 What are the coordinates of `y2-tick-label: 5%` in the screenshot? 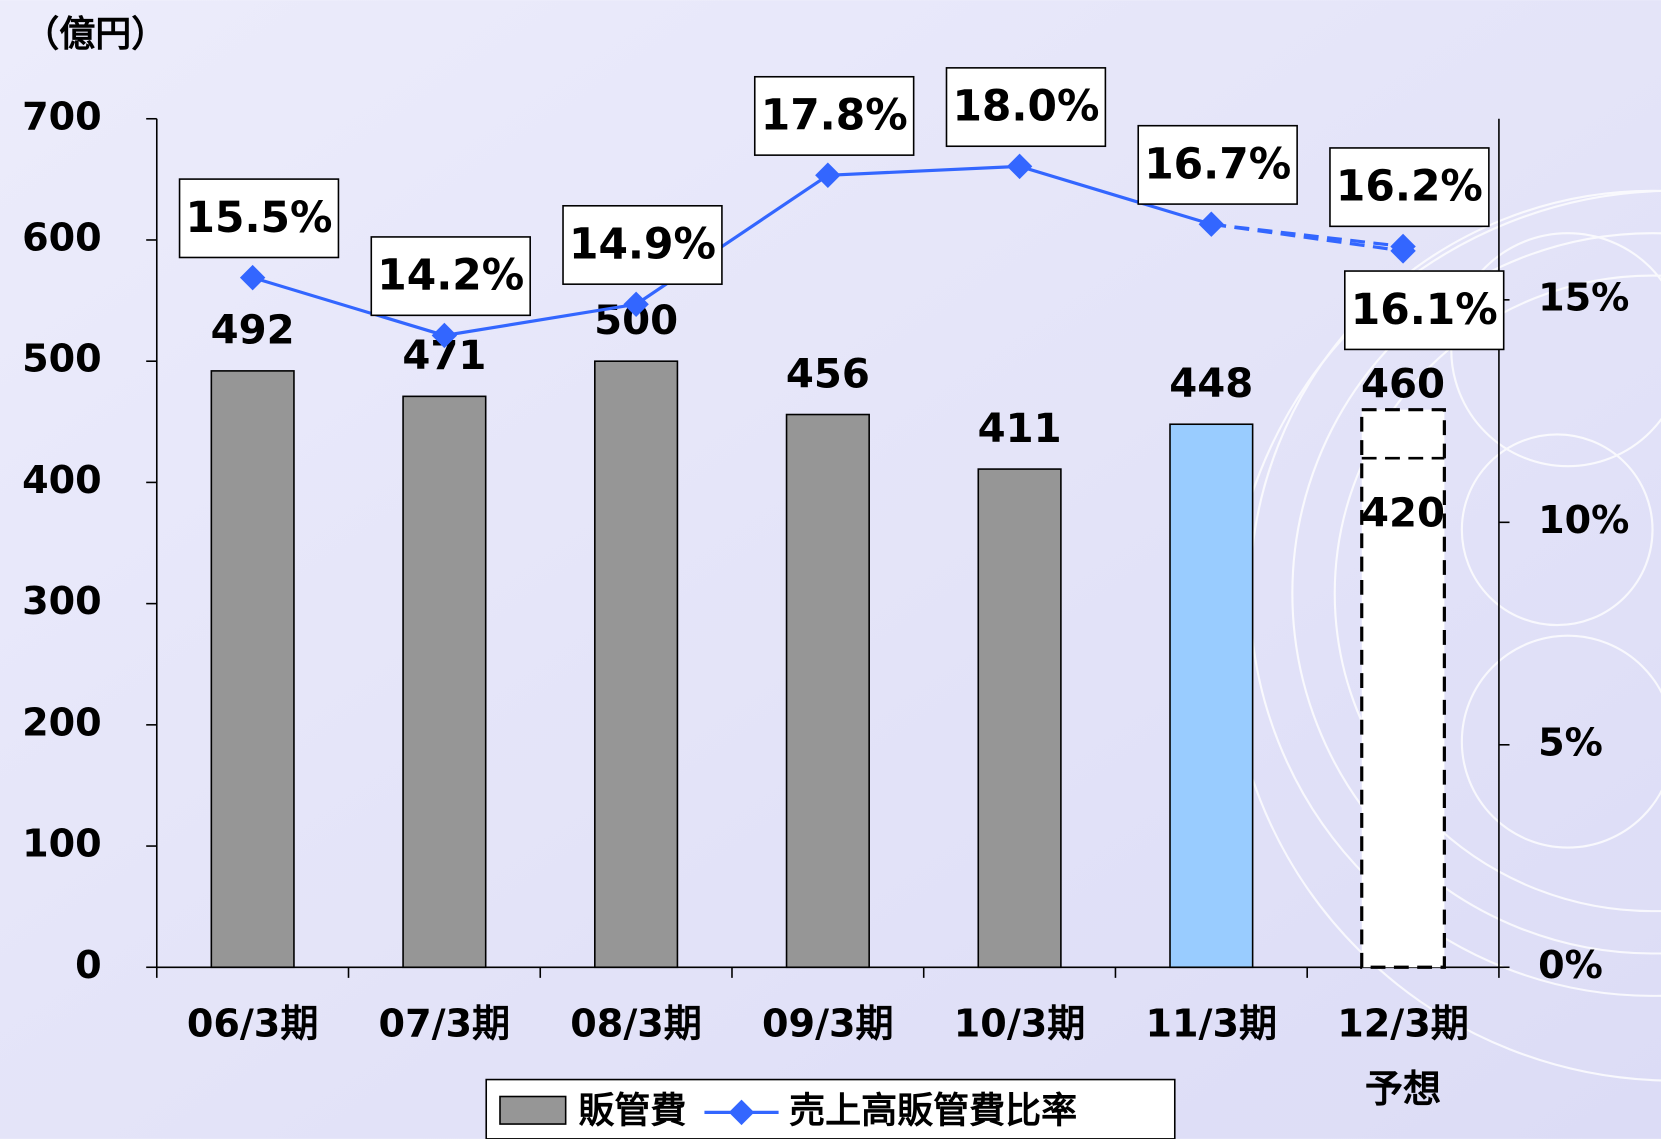 It's located at (1570, 742).